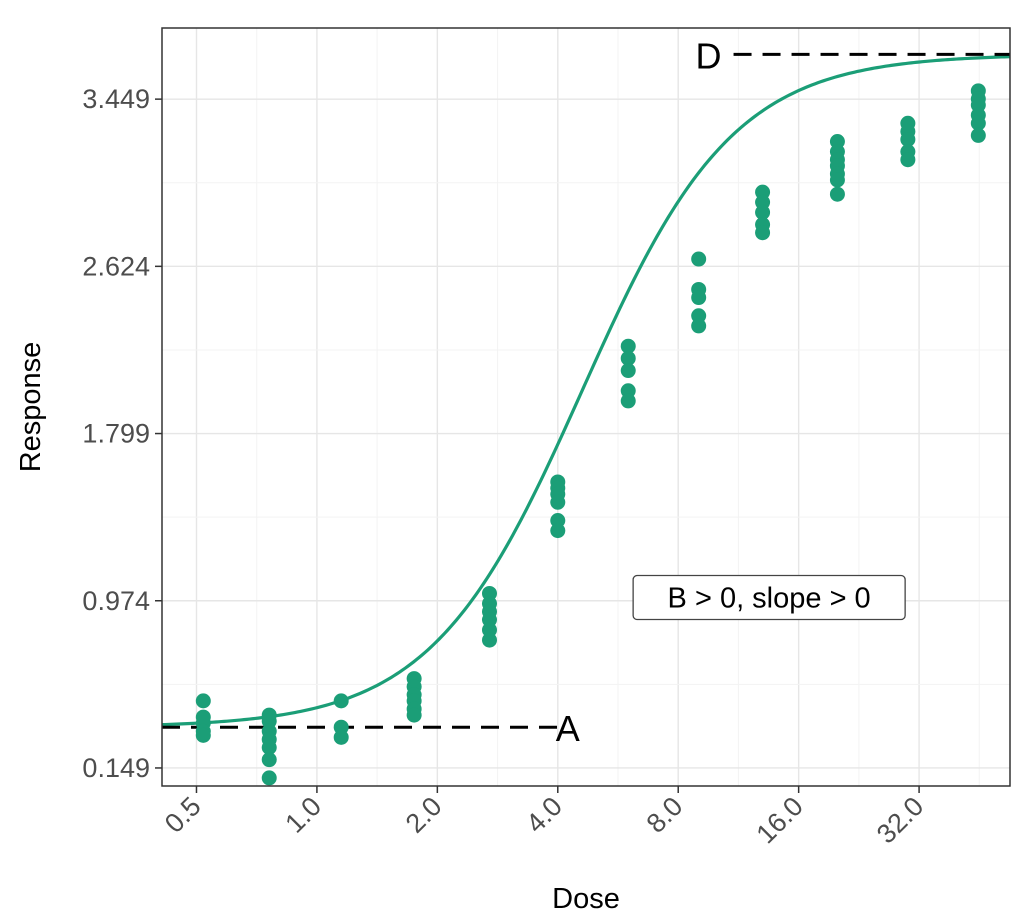 The height and width of the screenshot is (922, 1024). What do you see at coordinates (116, 768) in the screenshot?
I see `y-tick-label: 0.149` at bounding box center [116, 768].